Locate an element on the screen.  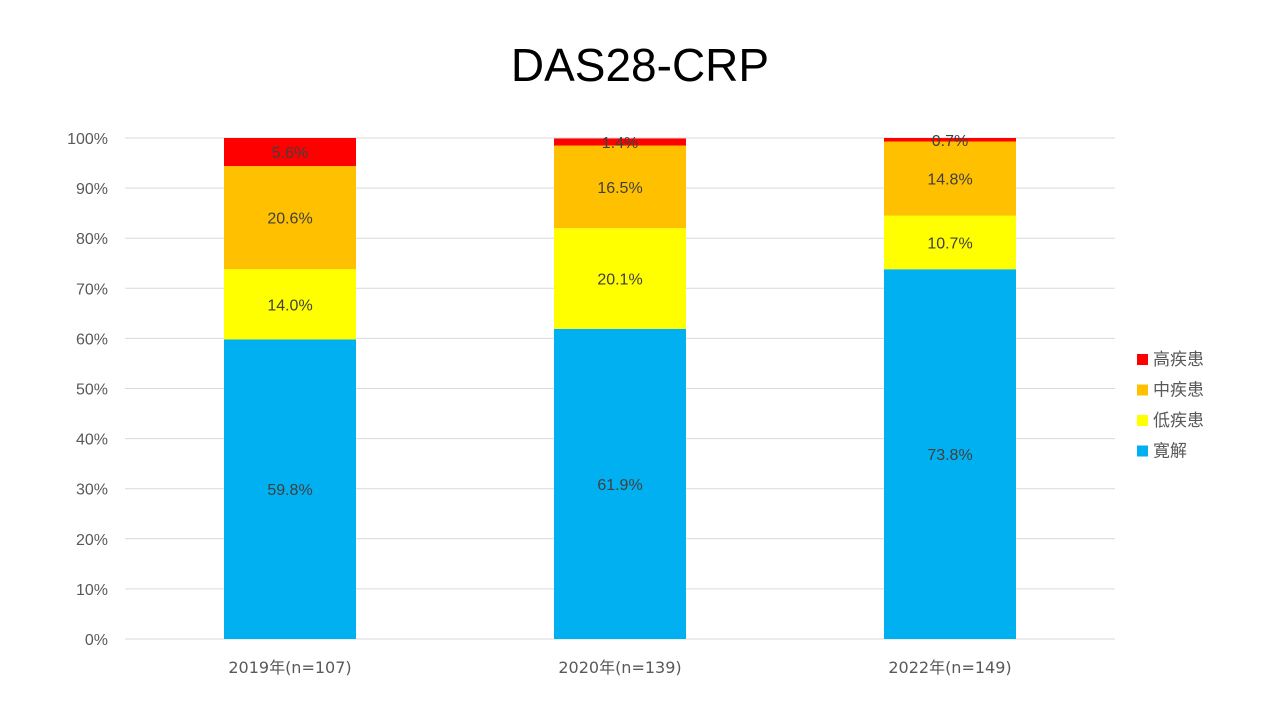
y-tick-label: 20% is located at coordinates (92, 540).